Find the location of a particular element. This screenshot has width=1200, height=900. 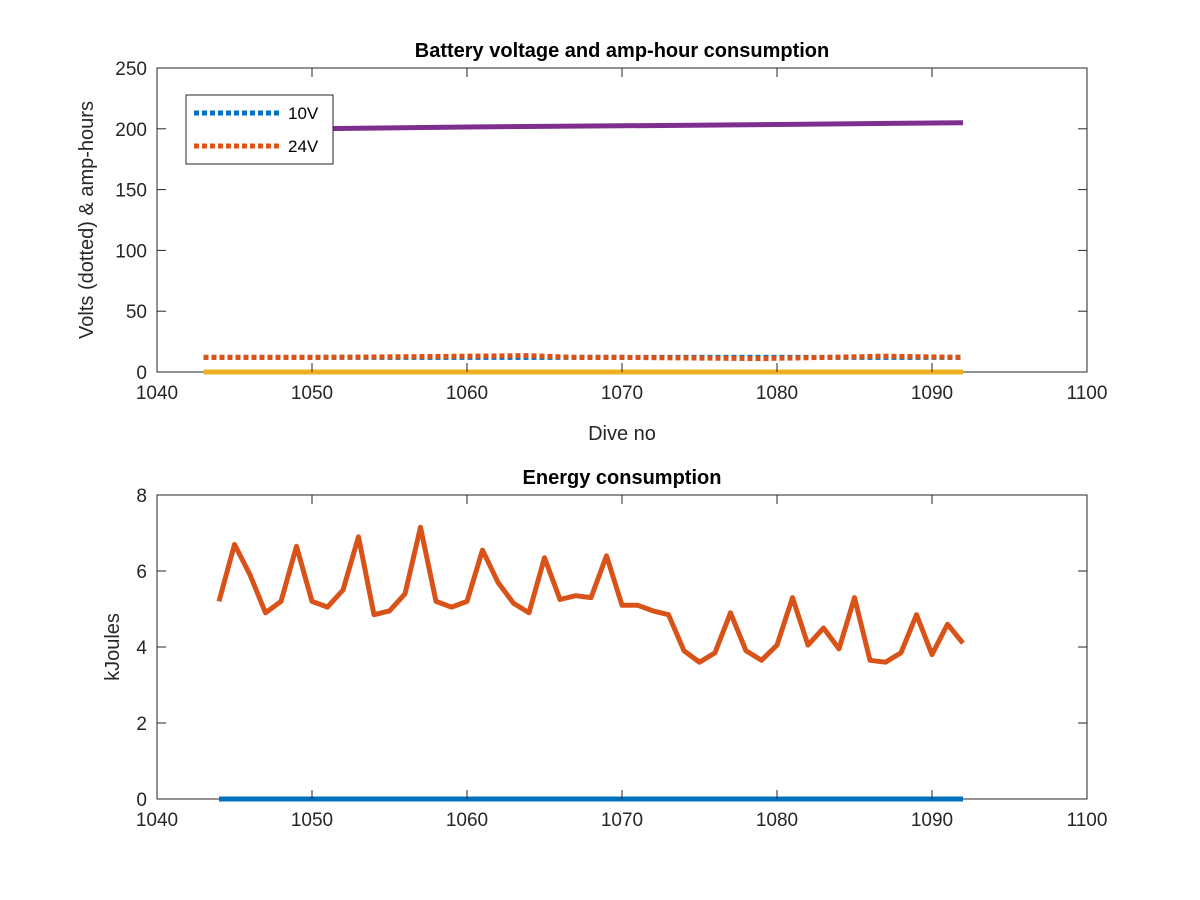

legend-label-10v: 10V is located at coordinates (303, 113).